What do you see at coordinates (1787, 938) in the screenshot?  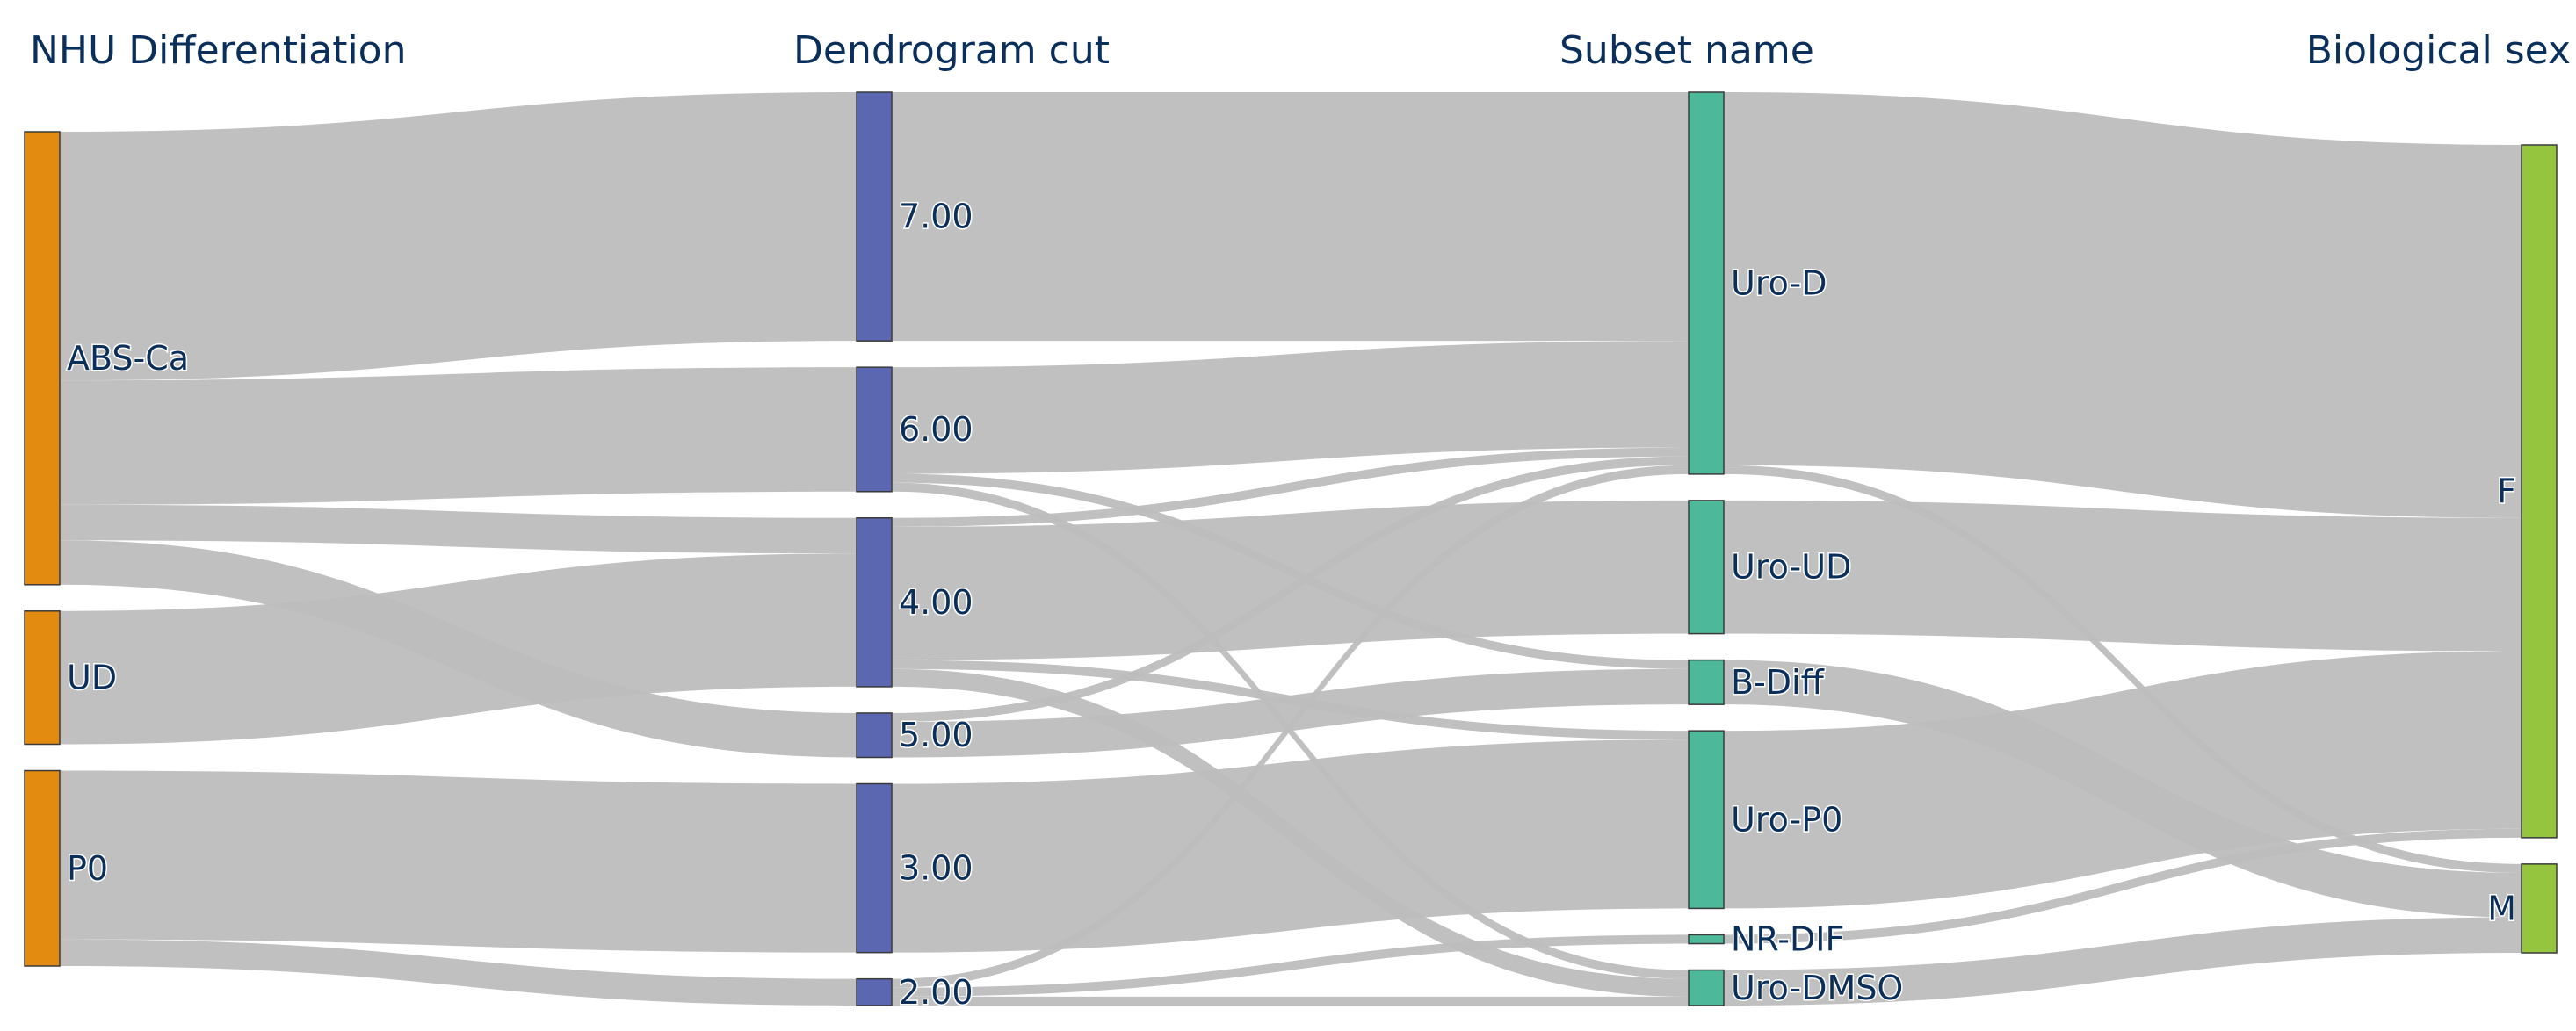 I see `node-label-NR-DIF: NR-DIF` at bounding box center [1787, 938].